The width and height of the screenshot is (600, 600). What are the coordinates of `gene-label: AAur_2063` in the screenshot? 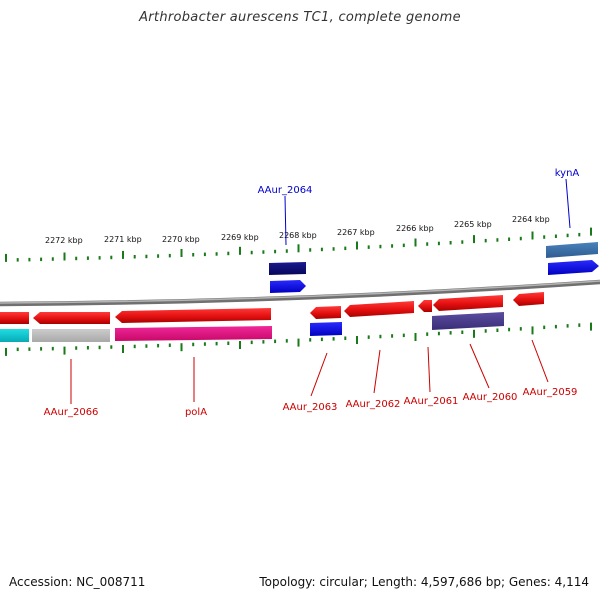 It's located at (310, 407).